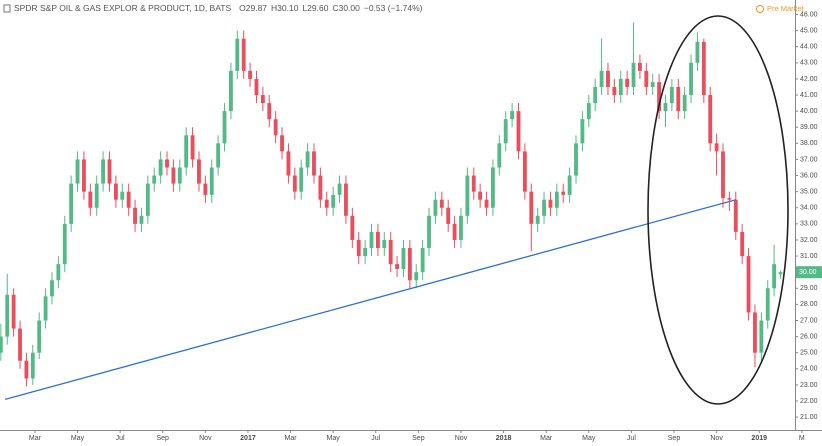 This screenshot has height=446, width=822. I want to click on high-value: H30.10, so click(285, 8).